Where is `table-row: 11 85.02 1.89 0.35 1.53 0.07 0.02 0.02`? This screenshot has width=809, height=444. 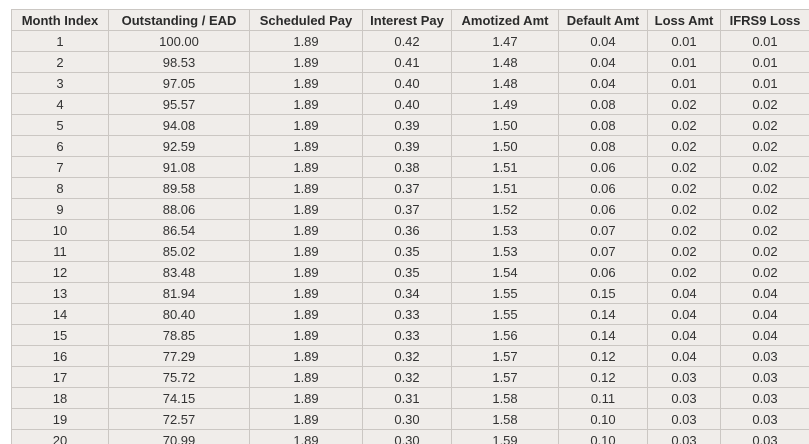
table-row: 11 85.02 1.89 0.35 1.53 0.07 0.02 0.02 is located at coordinates (410, 251).